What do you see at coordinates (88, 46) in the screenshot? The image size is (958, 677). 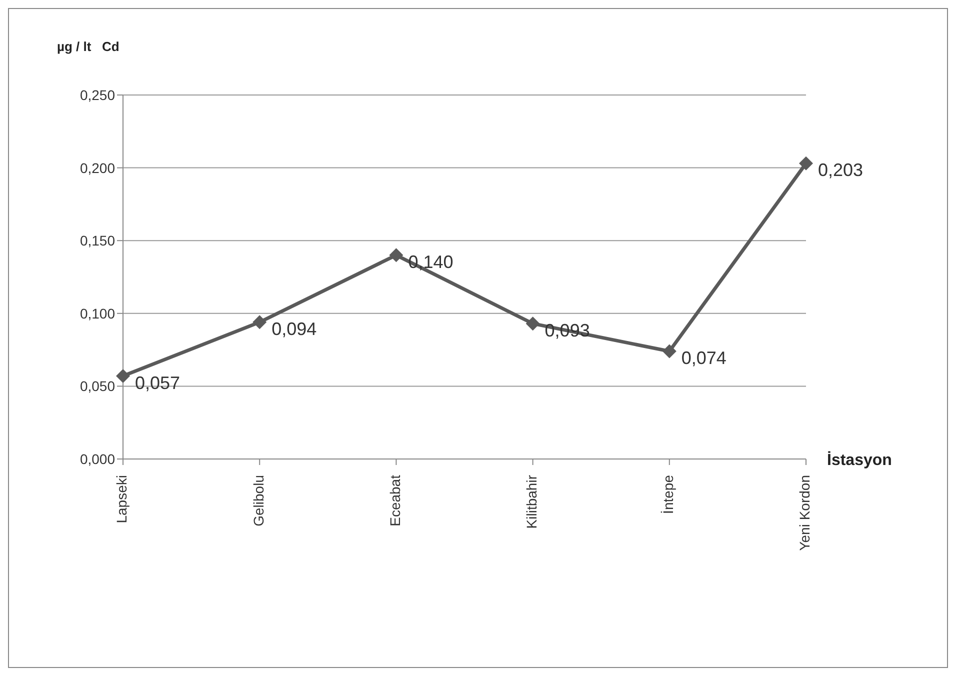 I see `y-axis-title: µg / lt Cd` at bounding box center [88, 46].